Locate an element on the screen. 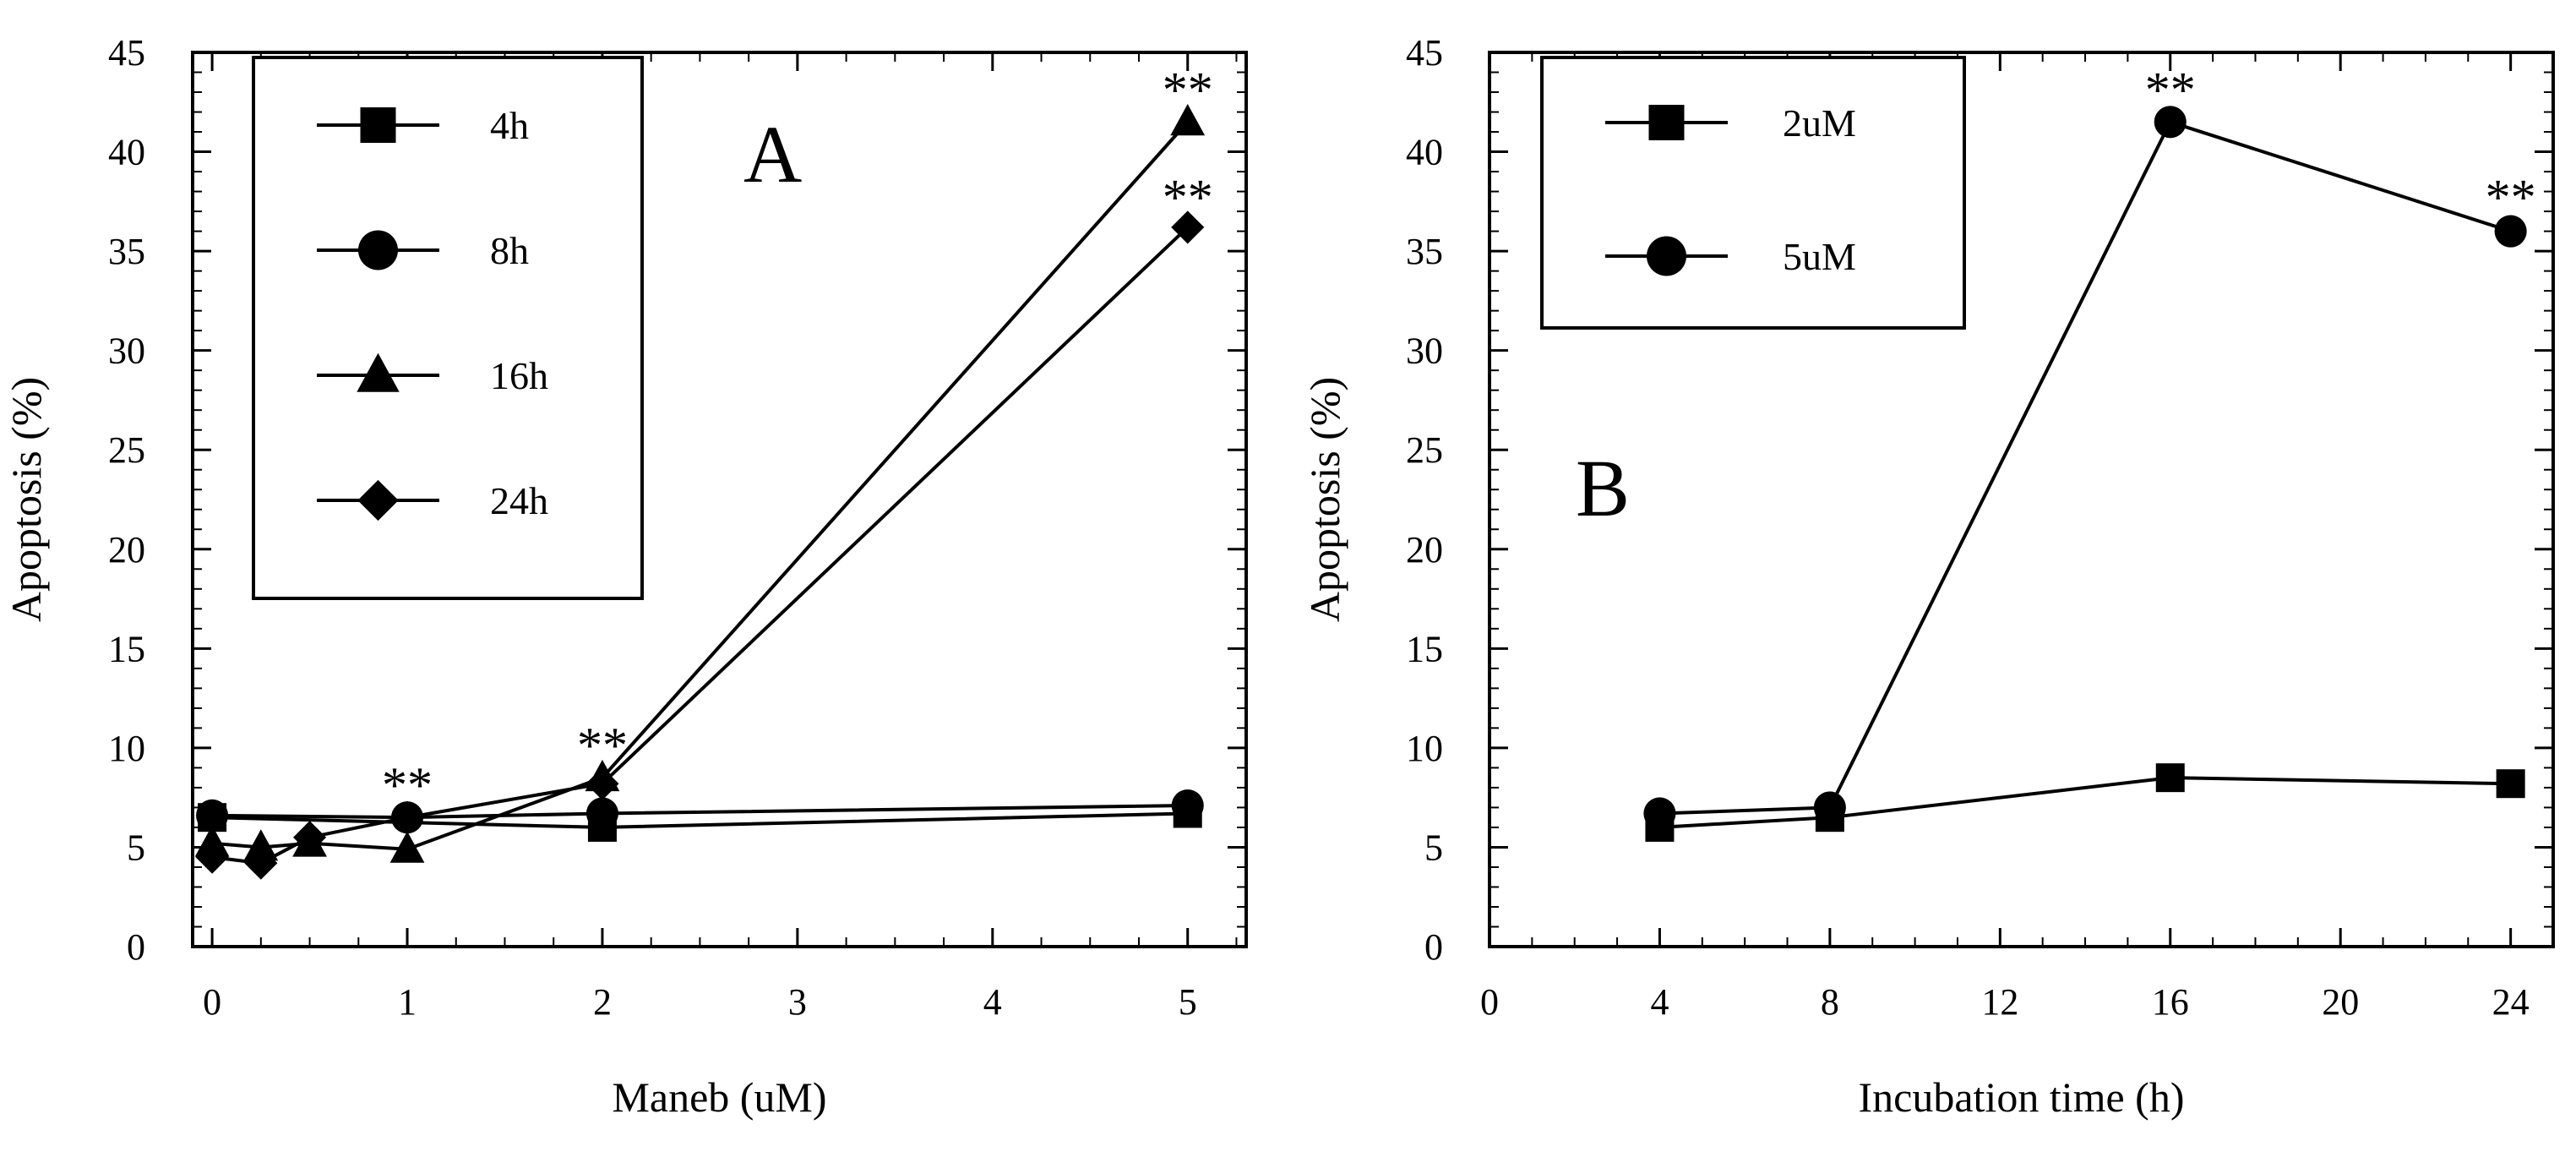 The width and height of the screenshot is (2576, 1152). series-line-2uM is located at coordinates (2085, 802).